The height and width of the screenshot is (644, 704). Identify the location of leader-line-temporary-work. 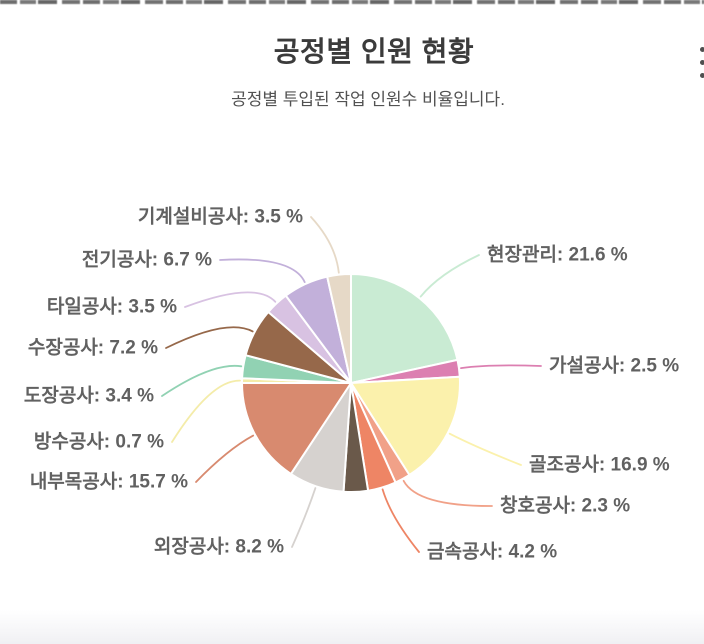
(501, 366).